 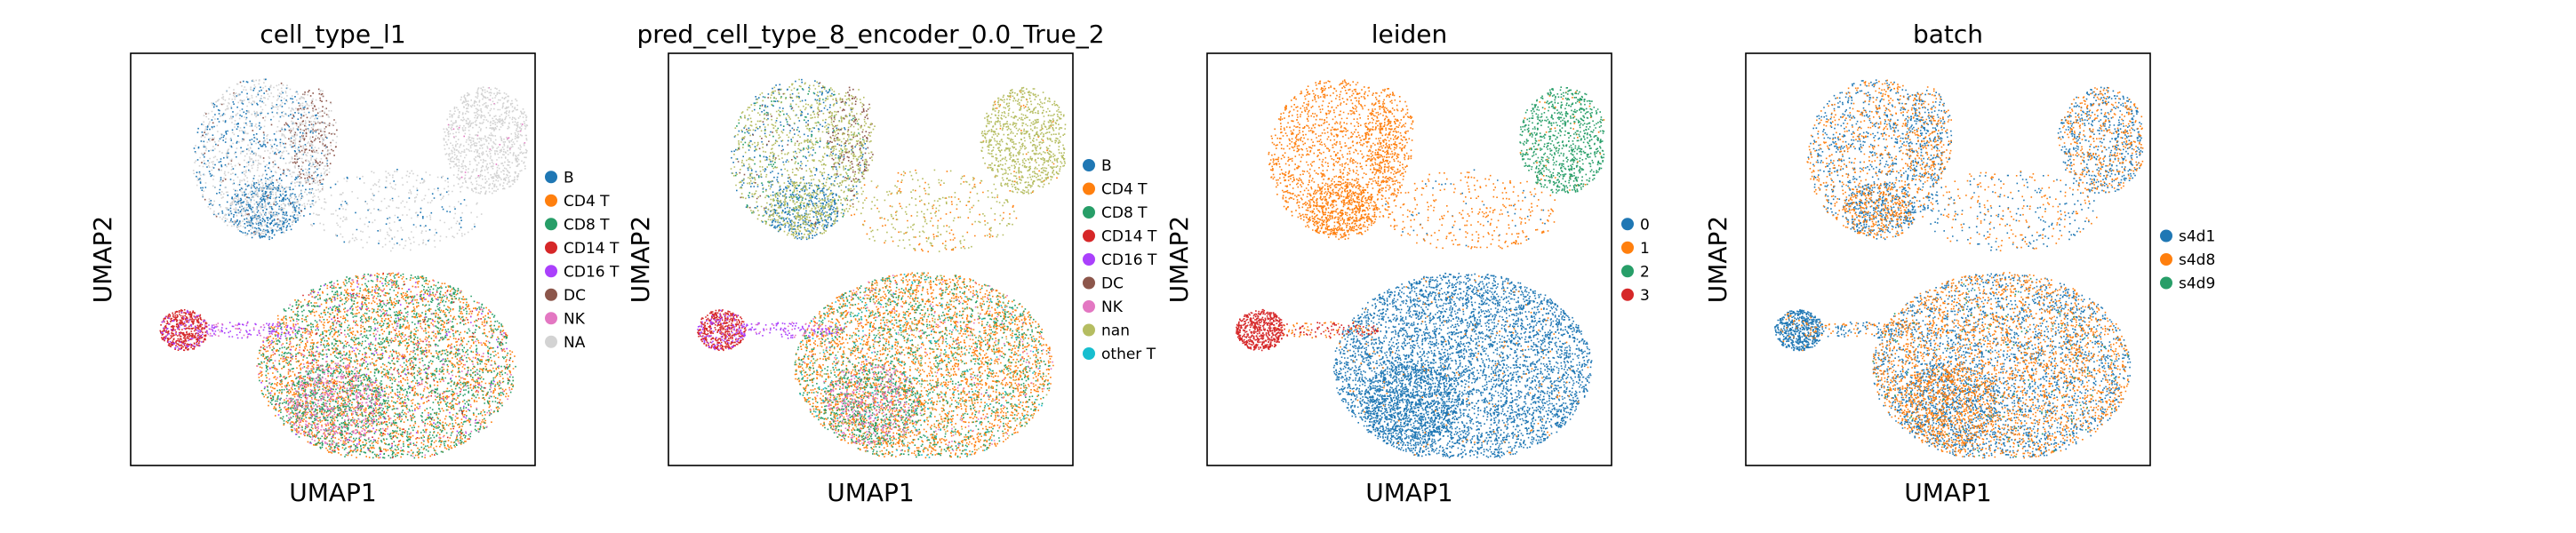 What do you see at coordinates (870, 34) in the screenshot?
I see `panel-title: pred_cell_type_8_encoder_0.0_True_2` at bounding box center [870, 34].